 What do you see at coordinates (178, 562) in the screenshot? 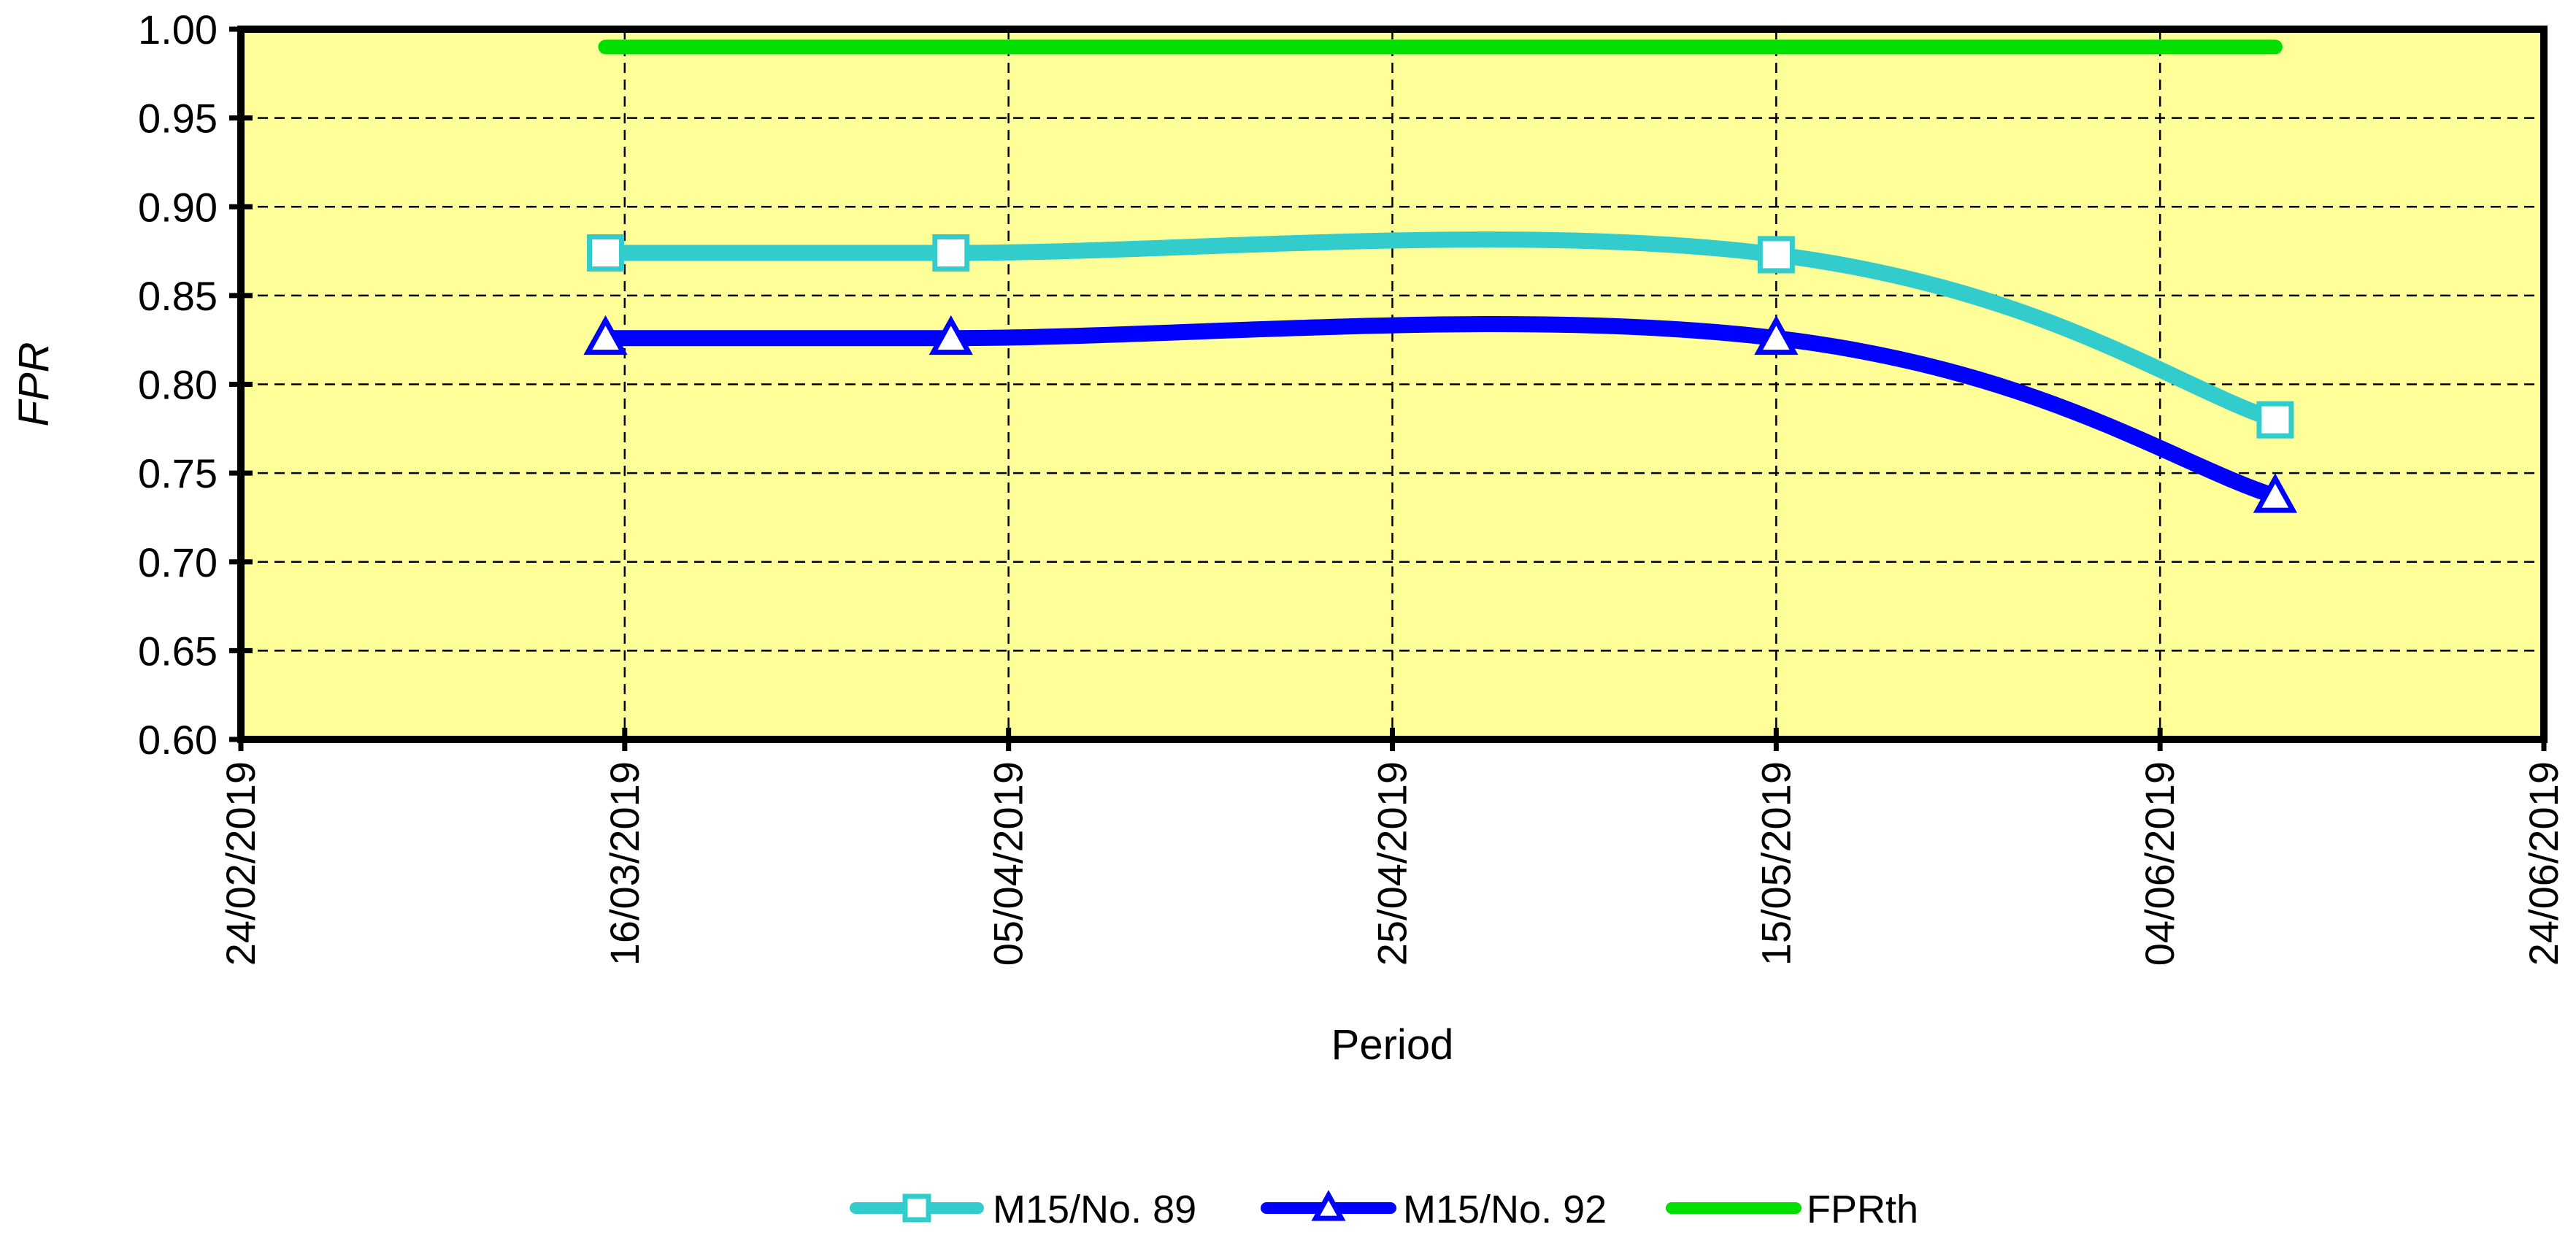
I see `y-tick-label: 0.70` at bounding box center [178, 562].